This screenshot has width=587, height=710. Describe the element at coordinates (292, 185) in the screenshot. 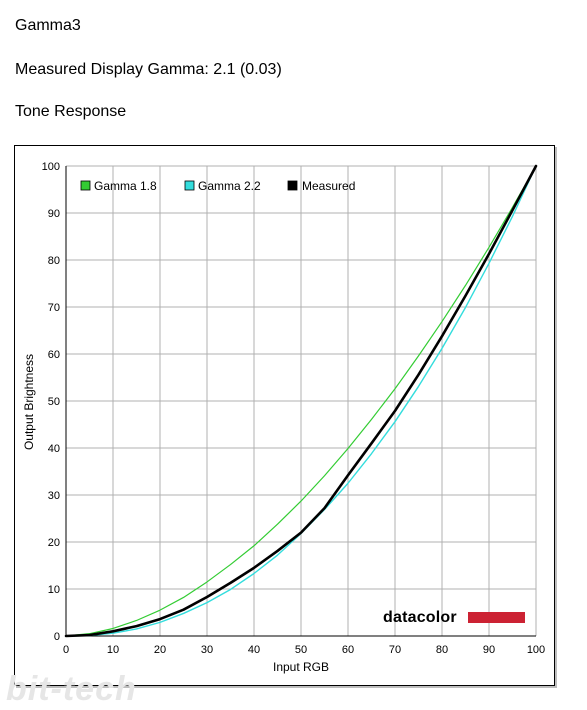

I see `legend-swatch-measured` at that location.